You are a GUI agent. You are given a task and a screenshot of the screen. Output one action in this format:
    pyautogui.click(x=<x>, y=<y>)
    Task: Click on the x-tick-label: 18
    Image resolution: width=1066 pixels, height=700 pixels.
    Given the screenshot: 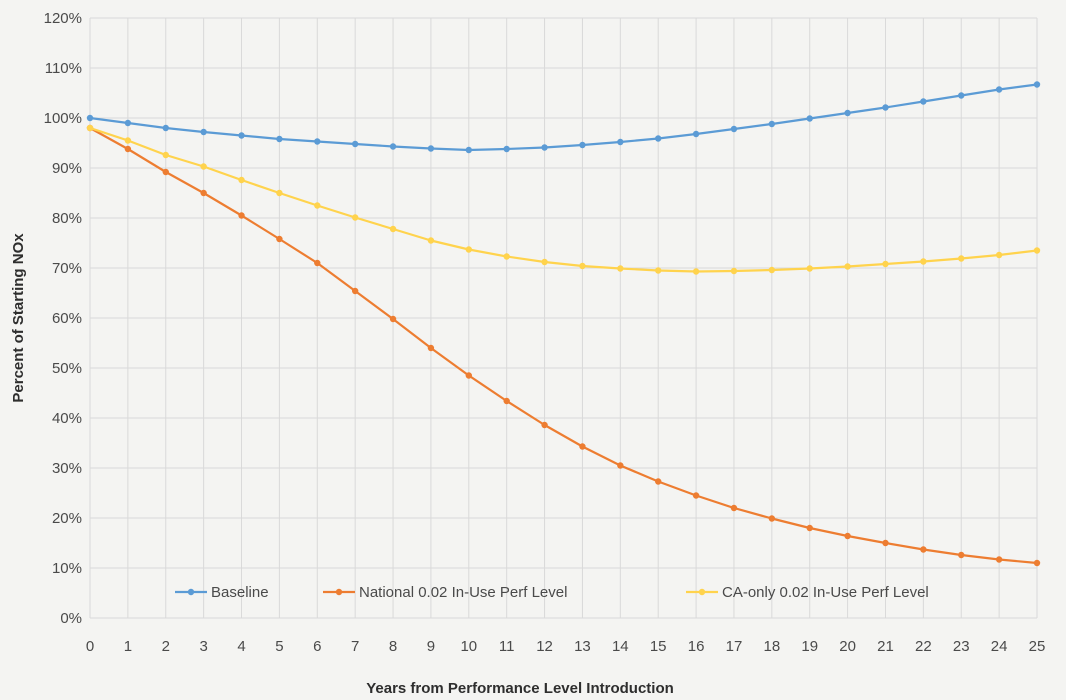 What is the action you would take?
    pyautogui.click(x=771, y=646)
    